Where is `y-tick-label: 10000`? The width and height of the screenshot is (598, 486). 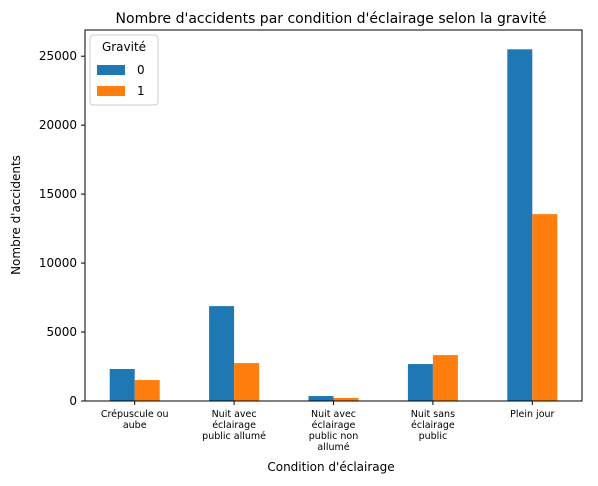 y-tick-label: 10000 is located at coordinates (58, 263).